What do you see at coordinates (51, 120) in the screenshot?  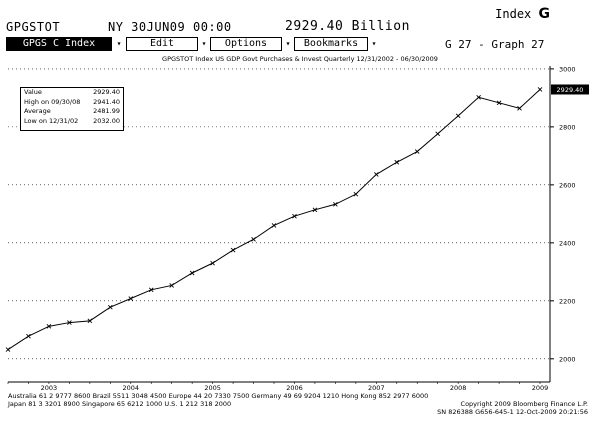 I see `stat-label: Low on 12/31/02` at bounding box center [51, 120].